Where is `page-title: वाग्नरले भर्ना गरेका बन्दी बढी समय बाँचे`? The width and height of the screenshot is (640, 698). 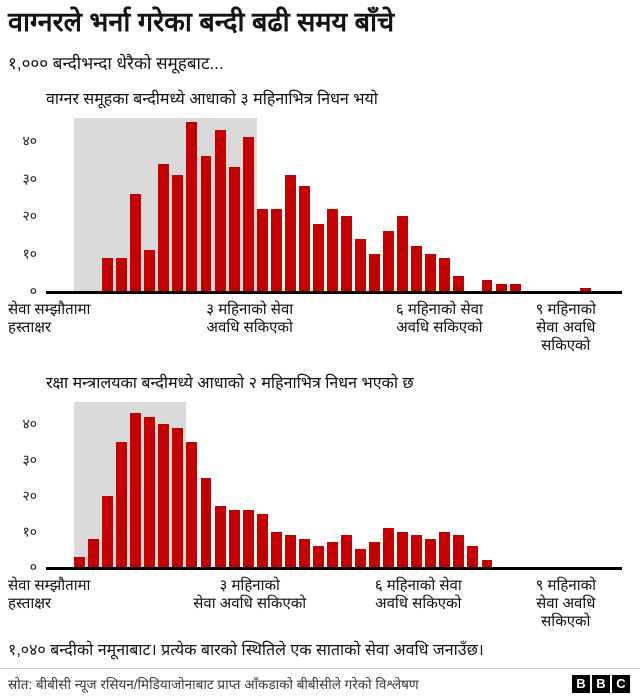 page-title: वाग्नरले भर्ना गरेका बन्दी बढी समय बाँचे is located at coordinates (201, 22).